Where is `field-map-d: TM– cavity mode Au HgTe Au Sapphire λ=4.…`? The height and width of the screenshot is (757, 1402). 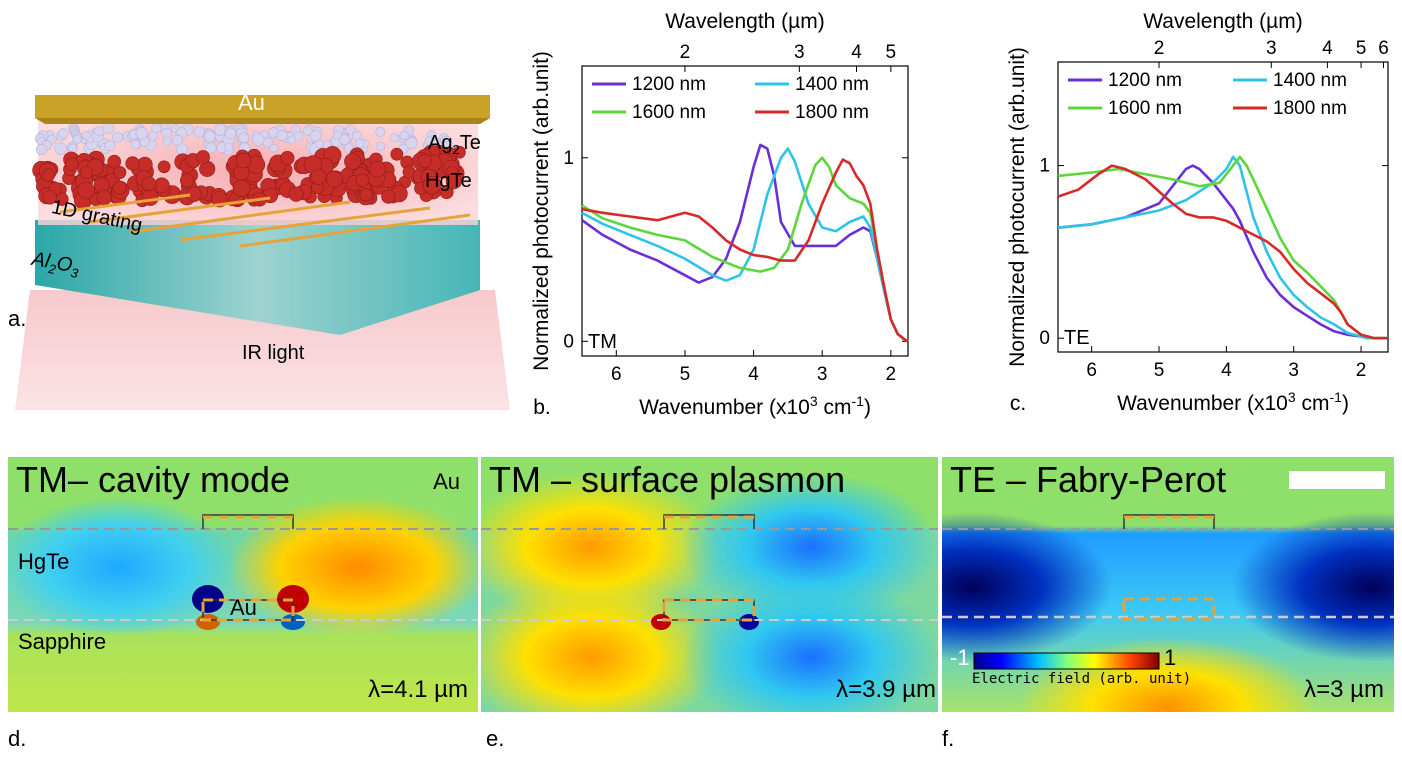
field-map-d: TM– cavity mode Au HgTe Au Sapphire λ=4.… is located at coordinates (243, 584).